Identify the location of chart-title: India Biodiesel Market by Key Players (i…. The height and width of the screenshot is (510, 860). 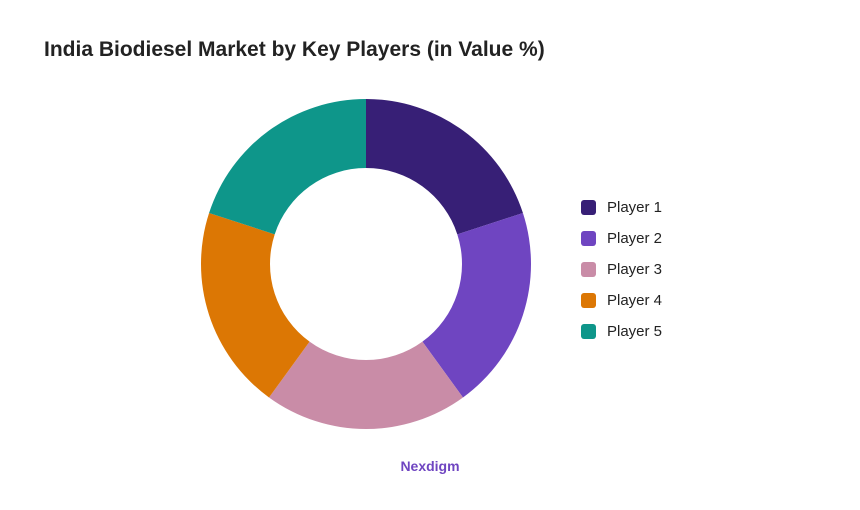
(294, 49).